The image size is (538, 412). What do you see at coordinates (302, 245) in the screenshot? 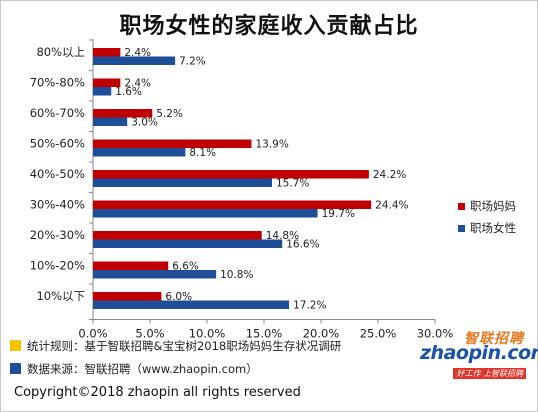
I see `bar-value-label: 16.6%` at bounding box center [302, 245].